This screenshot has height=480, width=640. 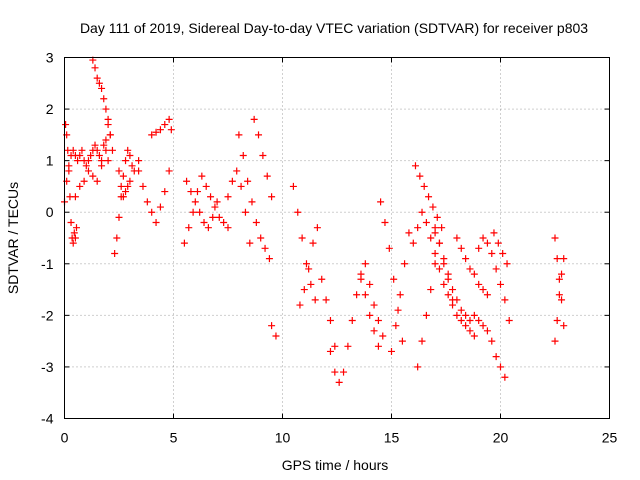 What do you see at coordinates (372, 300) in the screenshot?
I see `series-arc-t` at bounding box center [372, 300].